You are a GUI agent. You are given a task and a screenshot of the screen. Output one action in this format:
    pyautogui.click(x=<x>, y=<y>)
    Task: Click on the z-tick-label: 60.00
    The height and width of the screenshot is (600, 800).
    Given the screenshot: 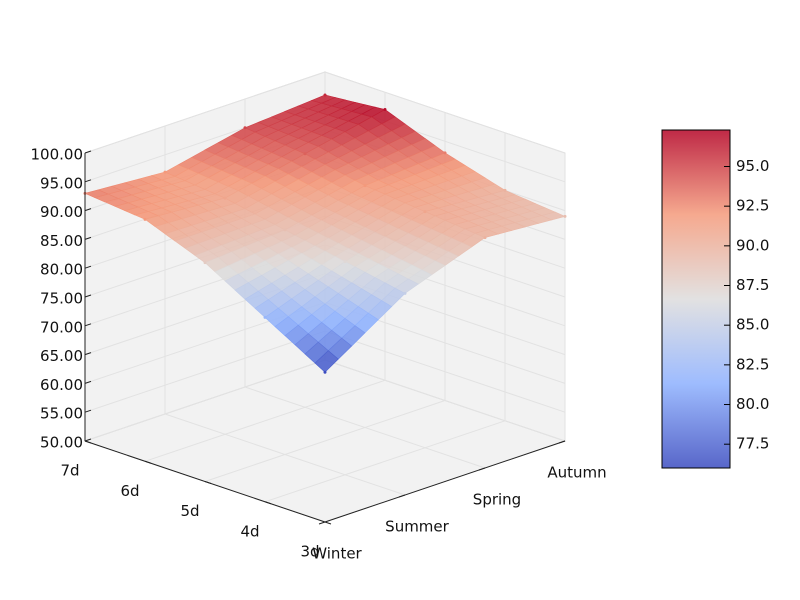 What is the action you would take?
    pyautogui.click(x=61, y=385)
    